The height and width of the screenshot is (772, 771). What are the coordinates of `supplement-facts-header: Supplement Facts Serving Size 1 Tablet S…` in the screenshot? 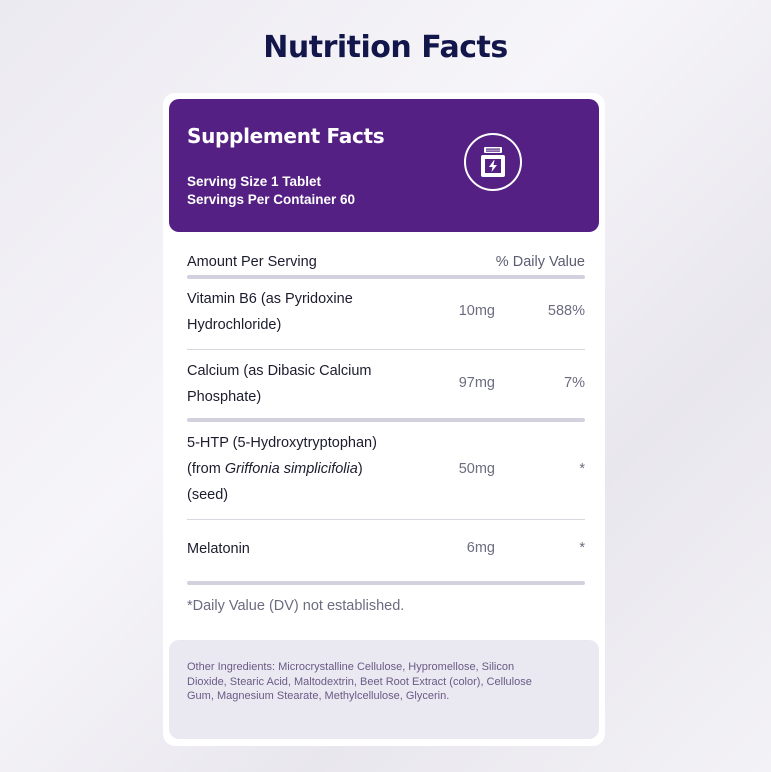 It's located at (384, 165).